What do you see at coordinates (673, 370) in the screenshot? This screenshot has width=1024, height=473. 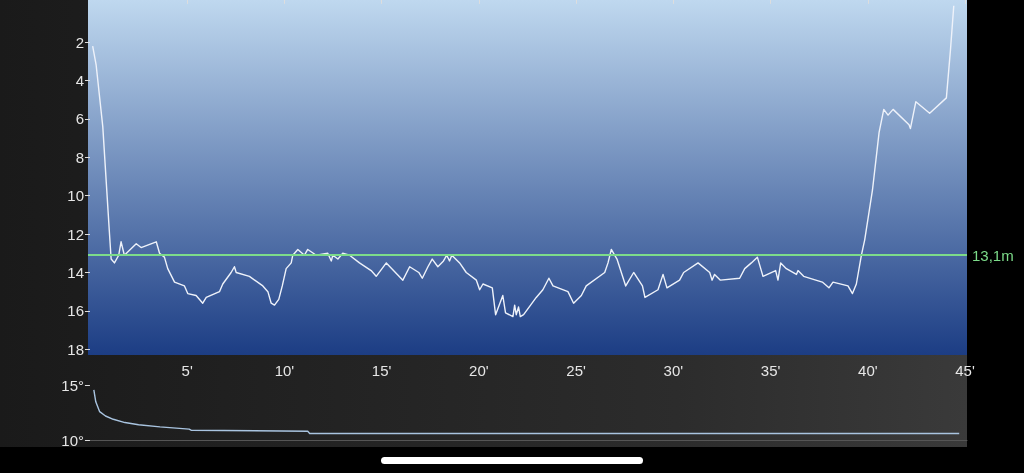 I see `x-tick-label: 30'` at bounding box center [673, 370].